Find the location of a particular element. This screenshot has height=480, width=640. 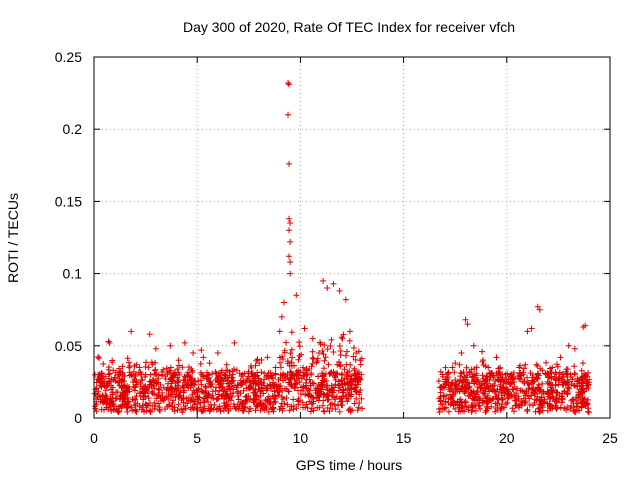

y-tick-label: 0.15 is located at coordinates (68, 201).